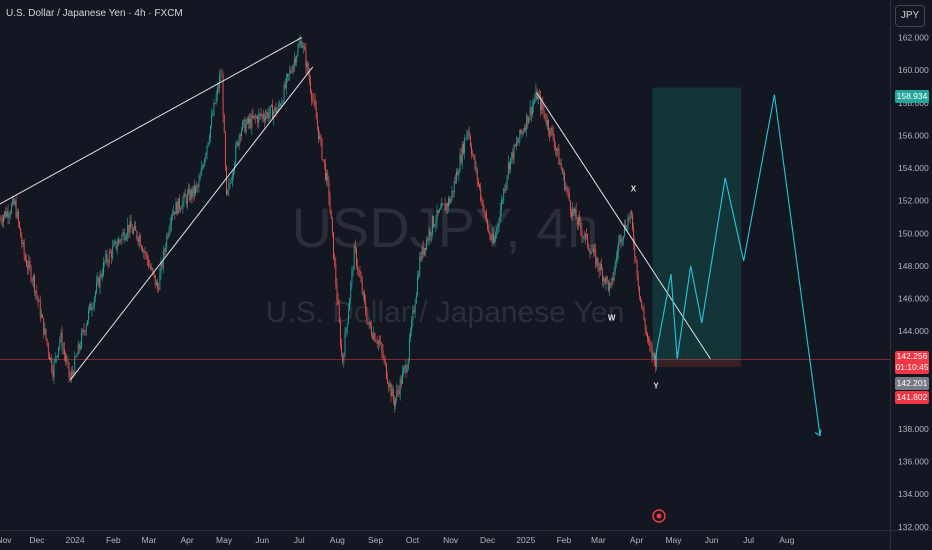 Image resolution: width=932 pixels, height=550 pixels. What do you see at coordinates (913, 168) in the screenshot?
I see `price-axis-tick: 154.000` at bounding box center [913, 168].